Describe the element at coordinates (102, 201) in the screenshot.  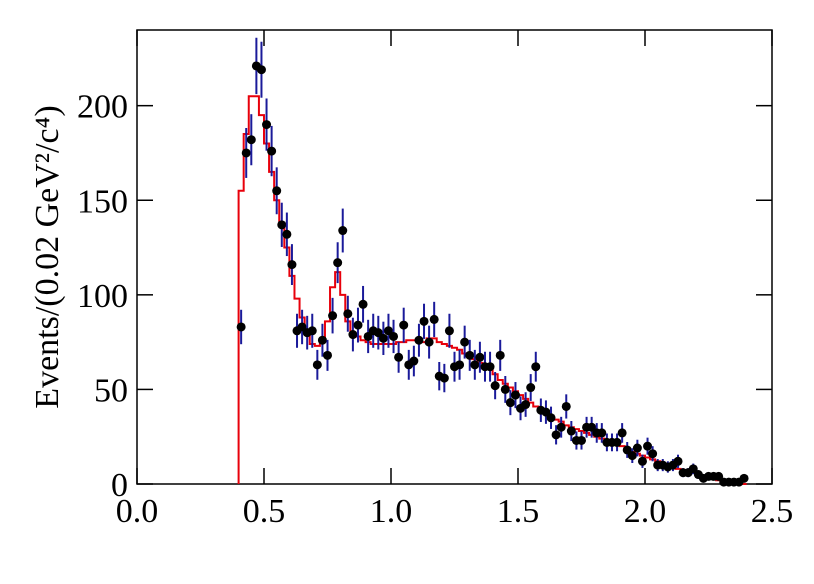
I see `y-tick-label: 150` at that location.